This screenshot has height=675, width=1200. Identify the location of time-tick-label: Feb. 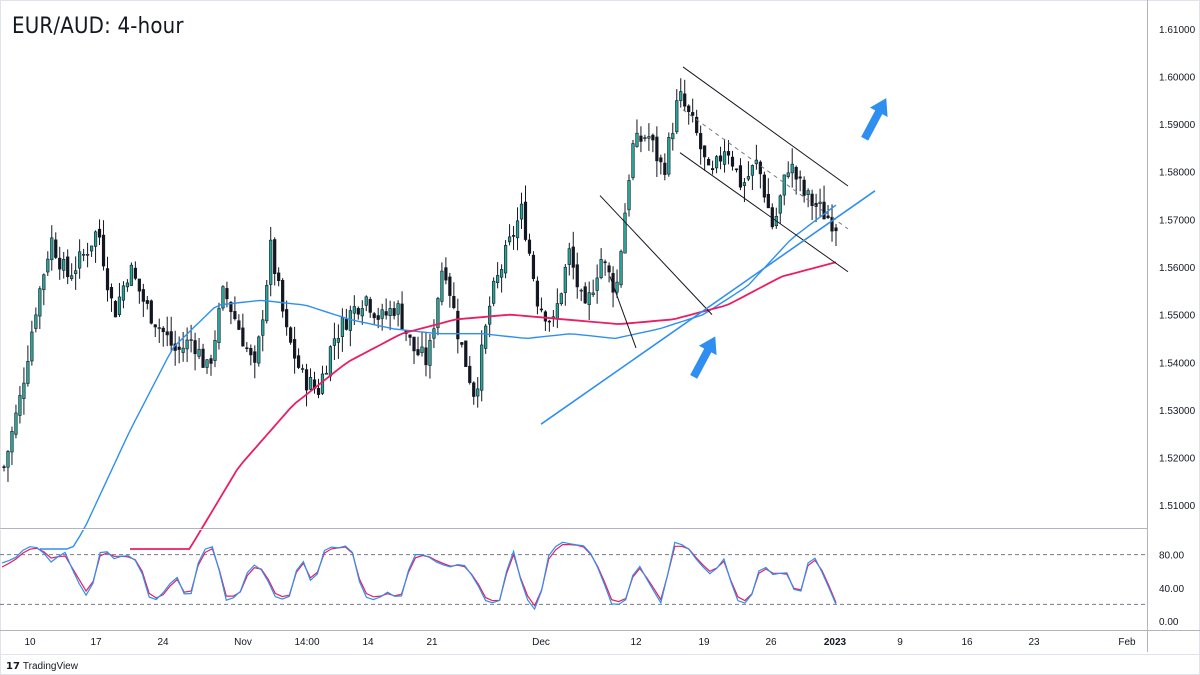
(1127, 642).